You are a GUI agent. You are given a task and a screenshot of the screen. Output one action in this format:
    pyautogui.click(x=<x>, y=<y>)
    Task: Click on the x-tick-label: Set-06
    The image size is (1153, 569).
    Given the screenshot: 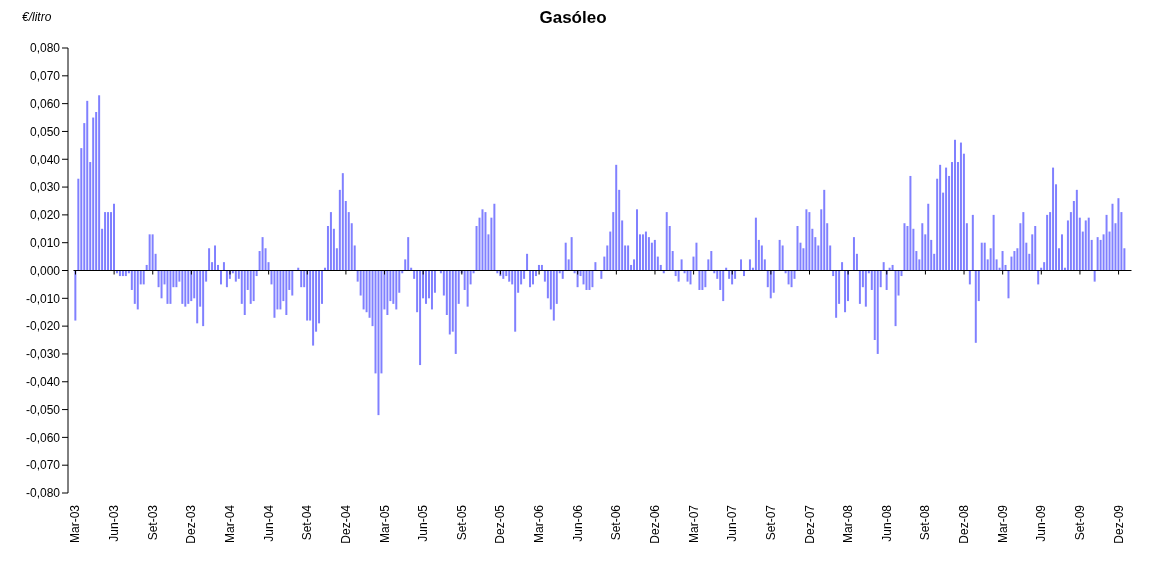 What is the action you would take?
    pyautogui.click(x=616, y=522)
    